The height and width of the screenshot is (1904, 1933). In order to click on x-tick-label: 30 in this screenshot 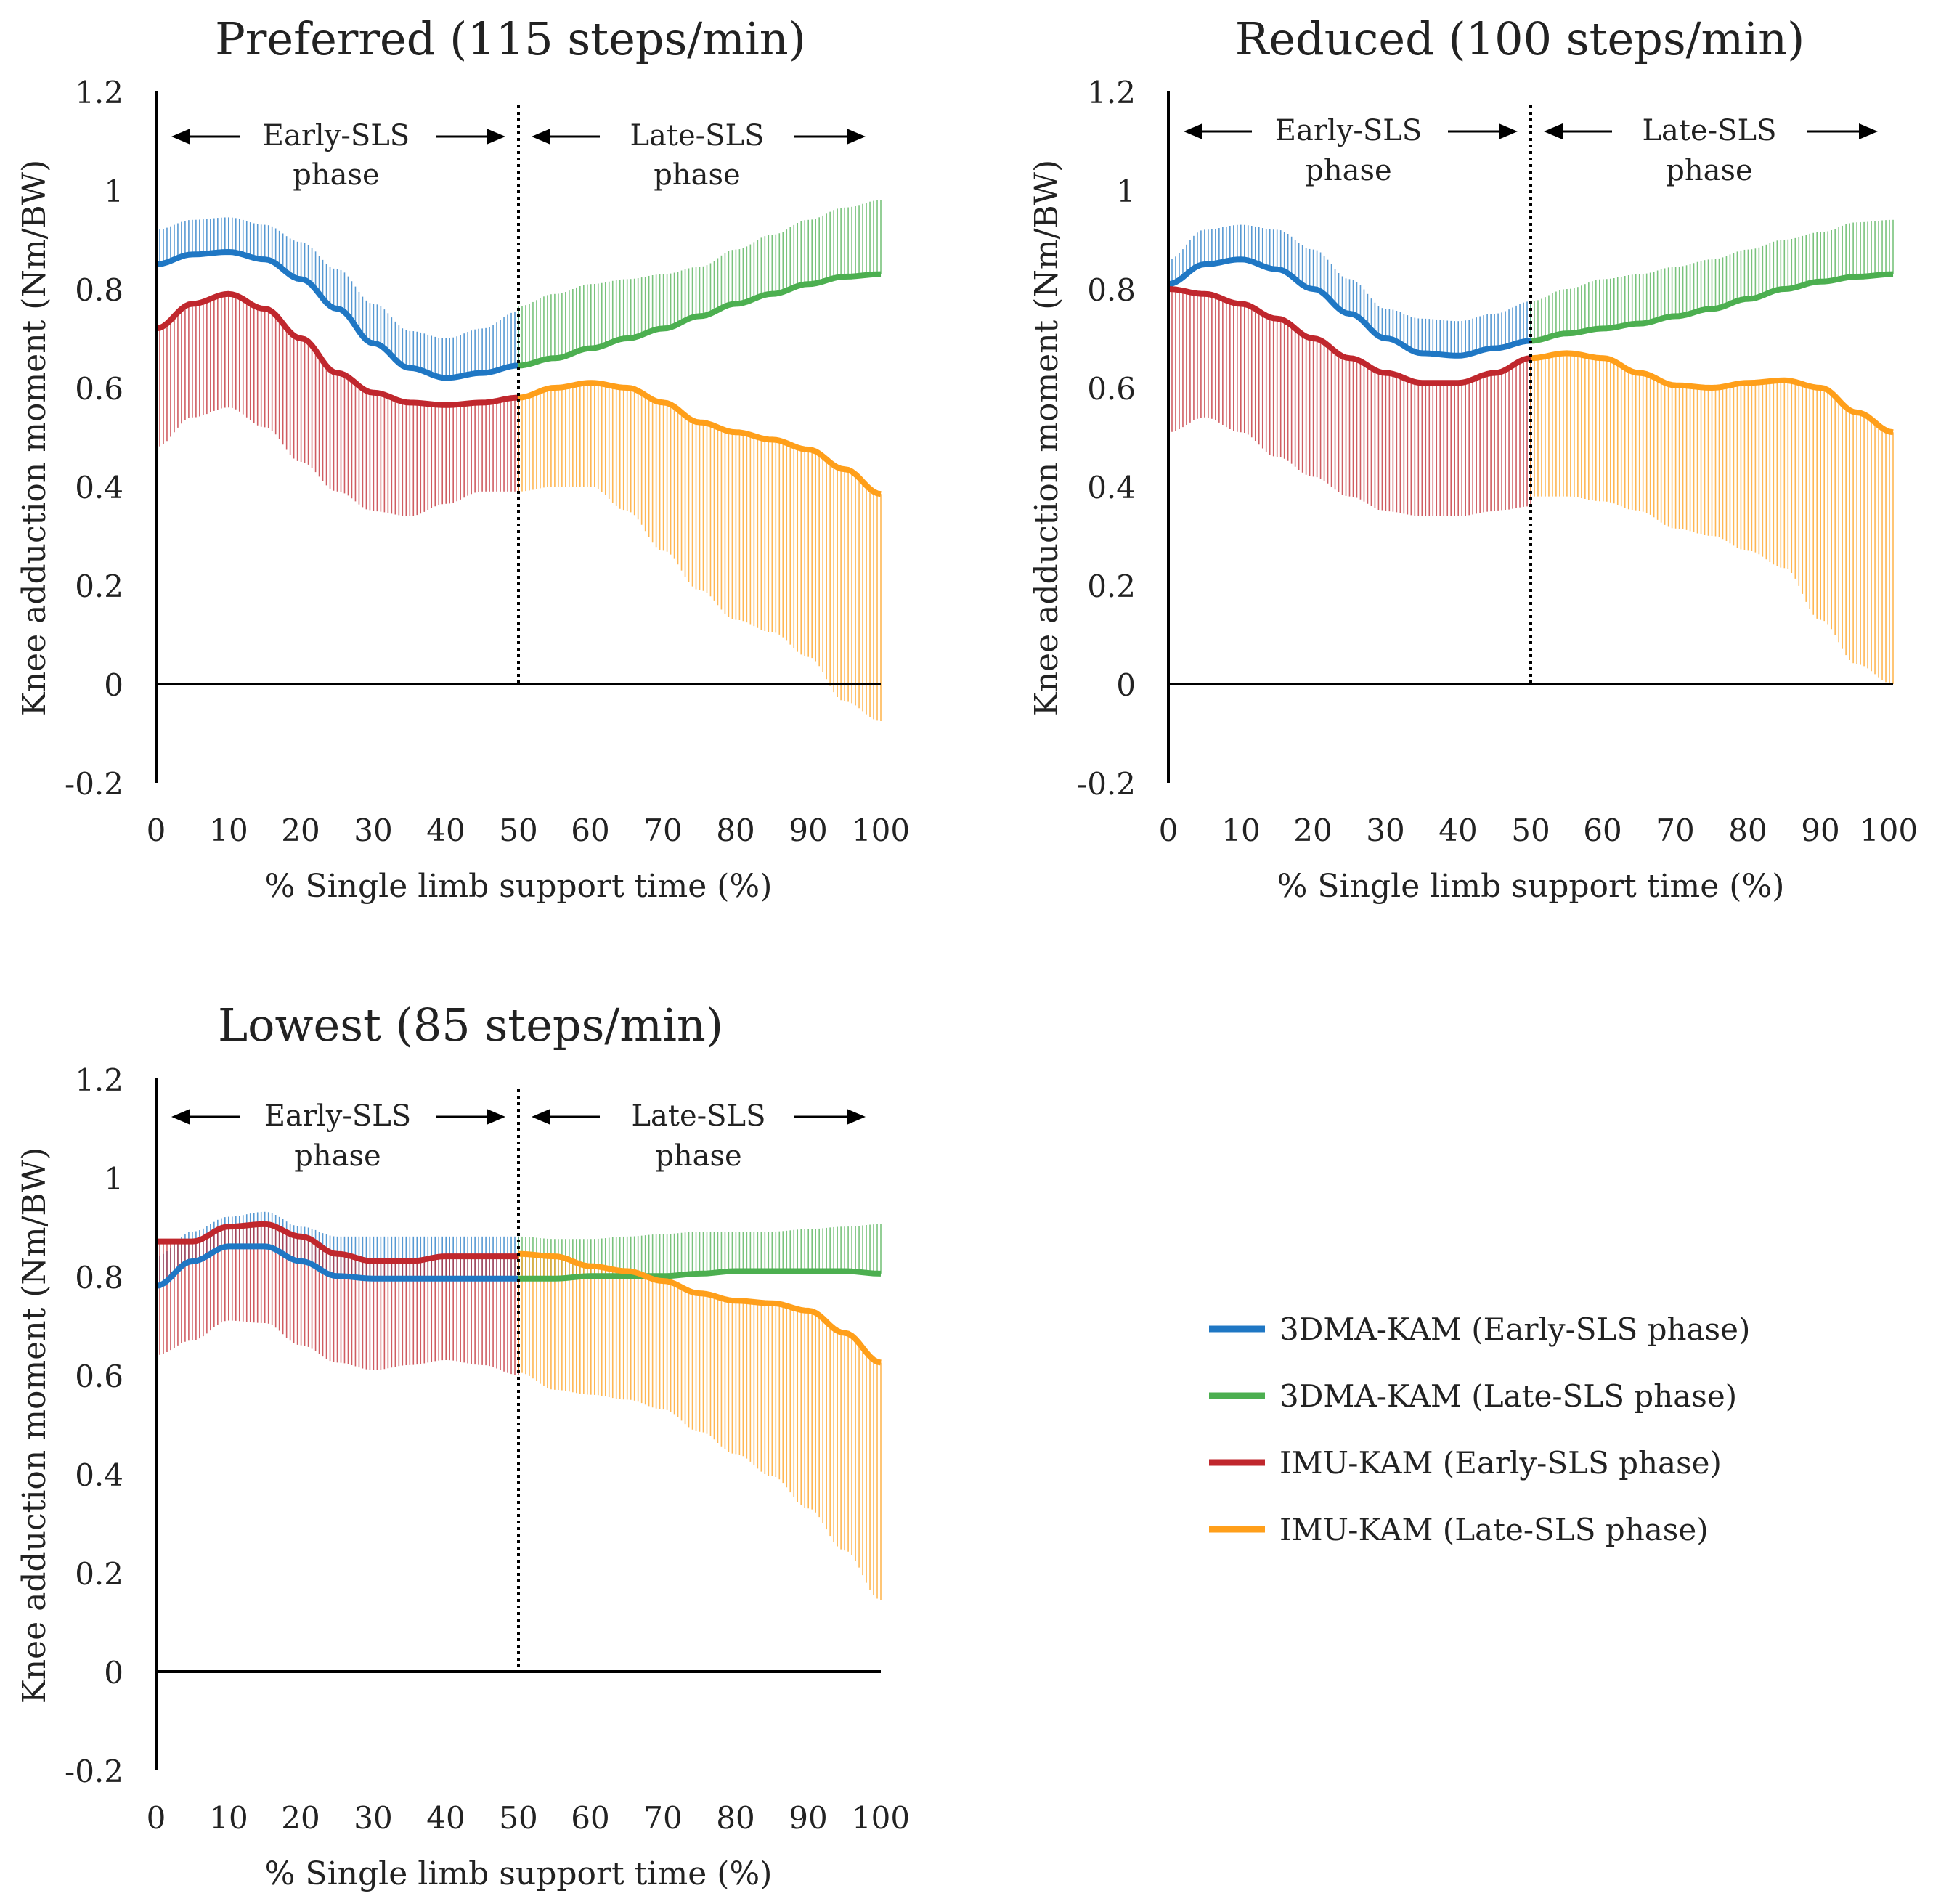, I will do `click(1385, 830)`.